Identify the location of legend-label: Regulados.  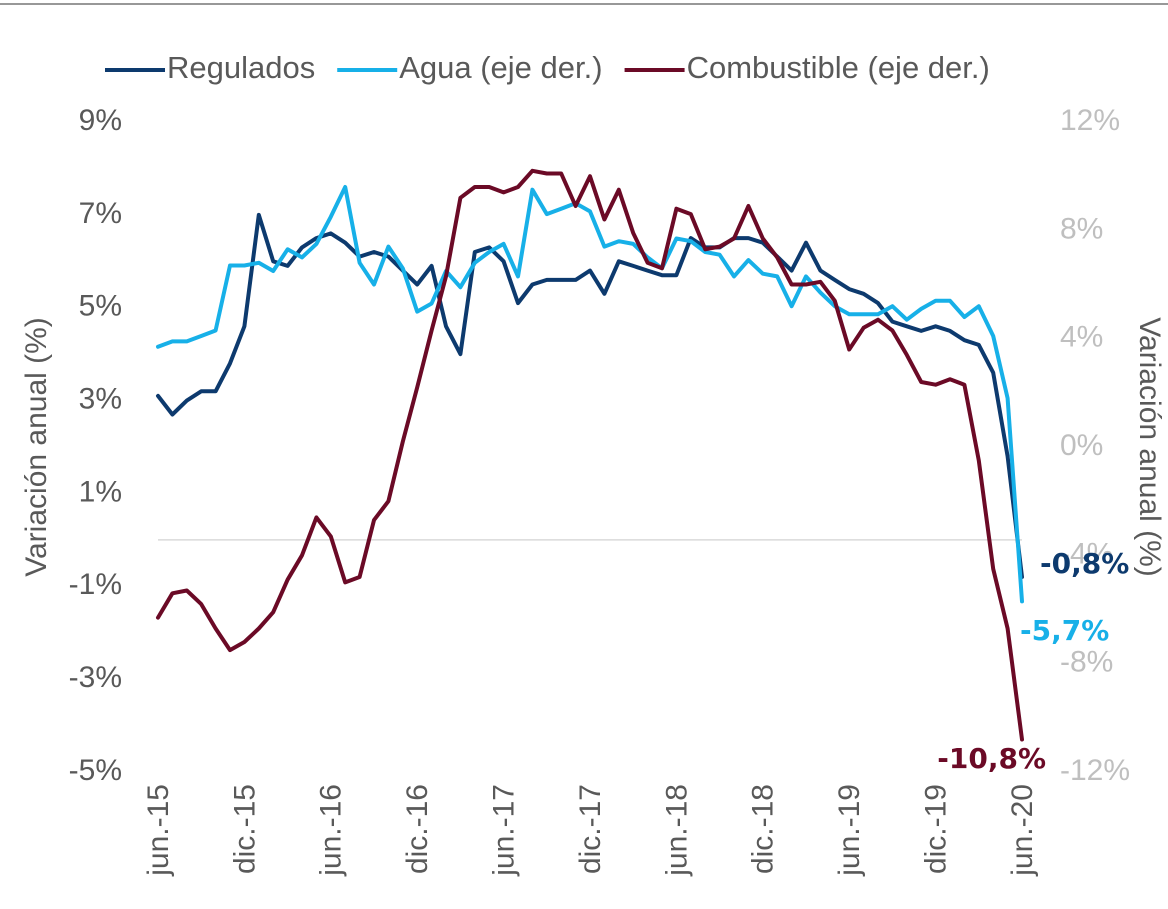
(241, 67).